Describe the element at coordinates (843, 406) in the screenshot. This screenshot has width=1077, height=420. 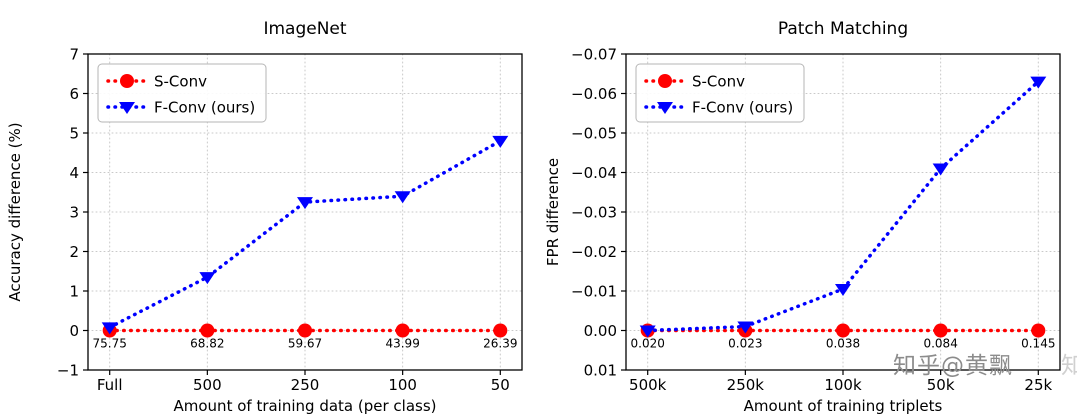
I see `x-axis-label: Amount of training triplets` at that location.